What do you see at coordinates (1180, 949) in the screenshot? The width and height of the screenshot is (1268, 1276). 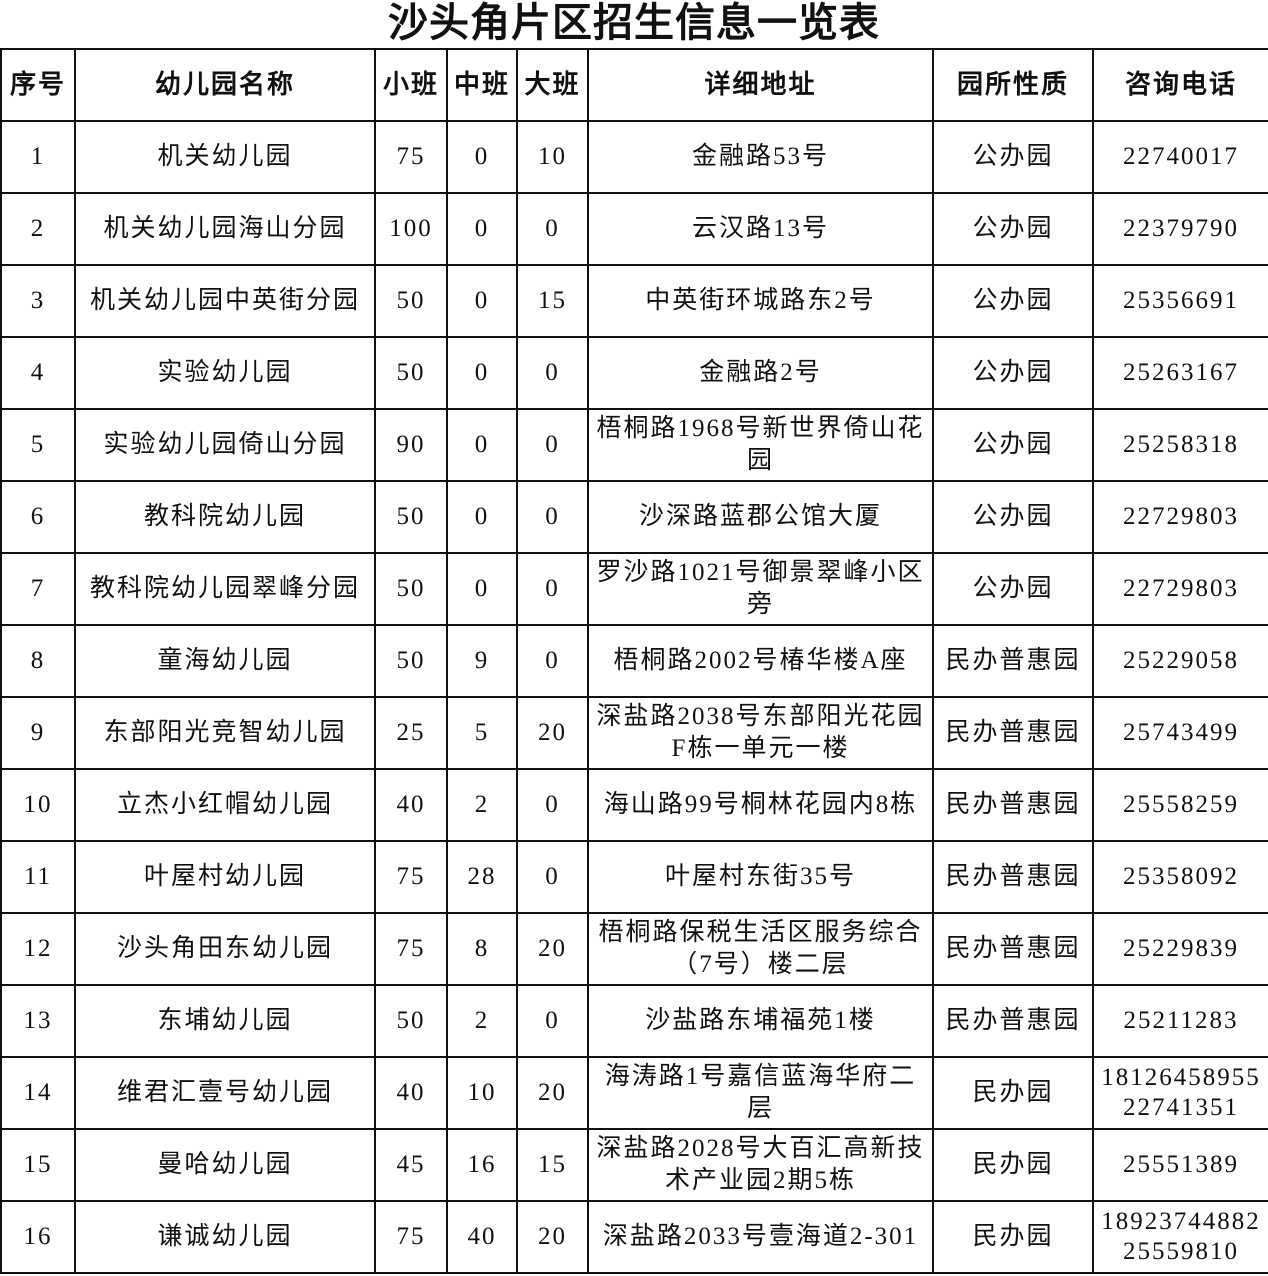 I see `cell-phone: 25229839` at bounding box center [1180, 949].